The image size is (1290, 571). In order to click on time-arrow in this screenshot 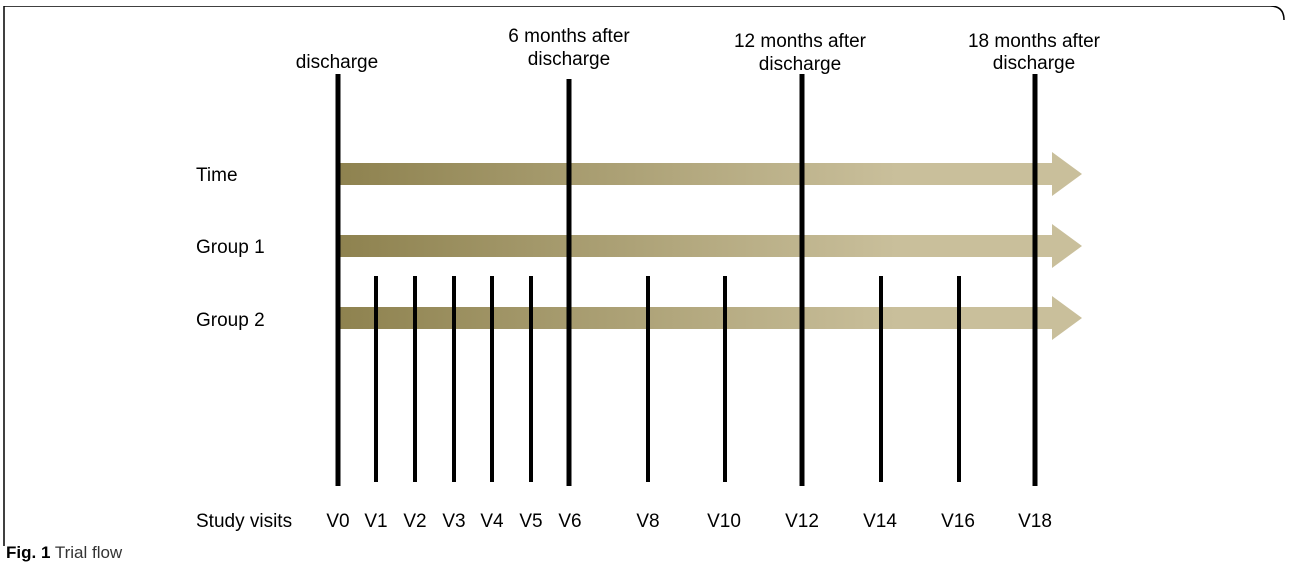, I will do `click(710, 174)`.